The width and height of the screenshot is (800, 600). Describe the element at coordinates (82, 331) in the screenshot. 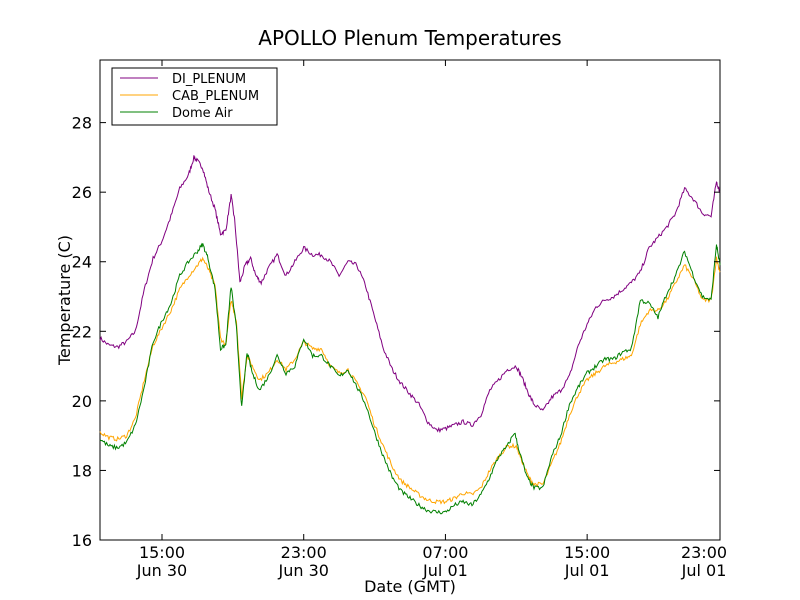

I see `y-tick-label: 22` at that location.